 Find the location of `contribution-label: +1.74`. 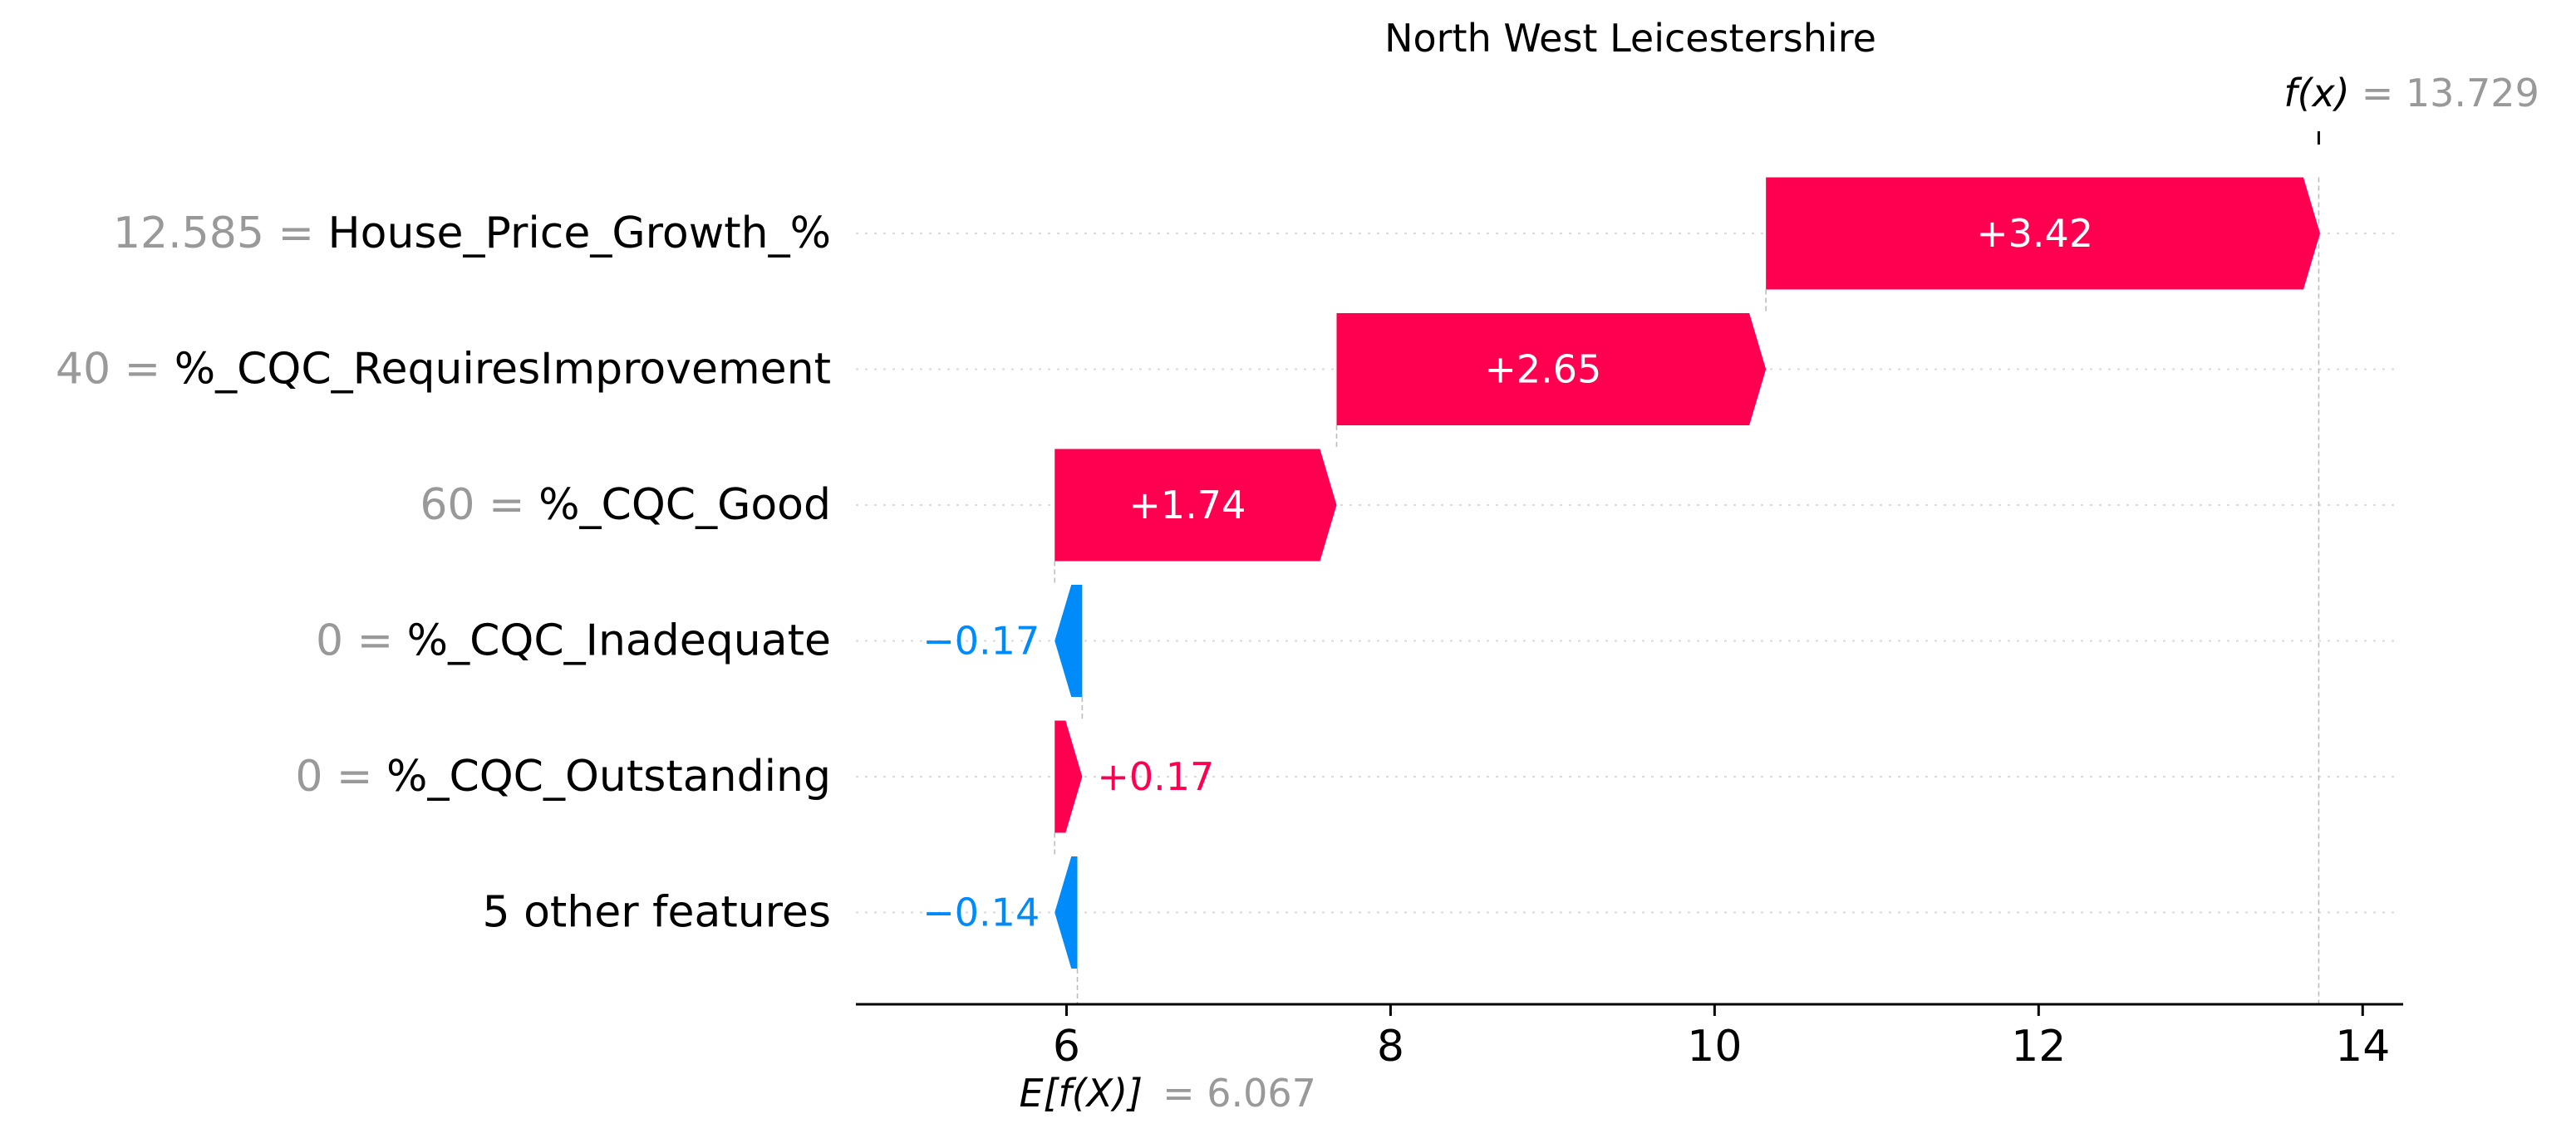

contribution-label: +1.74 is located at coordinates (1187, 505).